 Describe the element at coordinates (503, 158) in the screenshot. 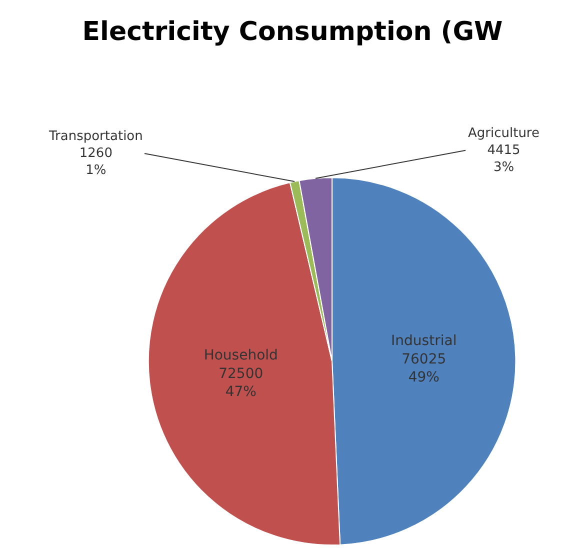

I see `data-label: 4415 3%` at that location.